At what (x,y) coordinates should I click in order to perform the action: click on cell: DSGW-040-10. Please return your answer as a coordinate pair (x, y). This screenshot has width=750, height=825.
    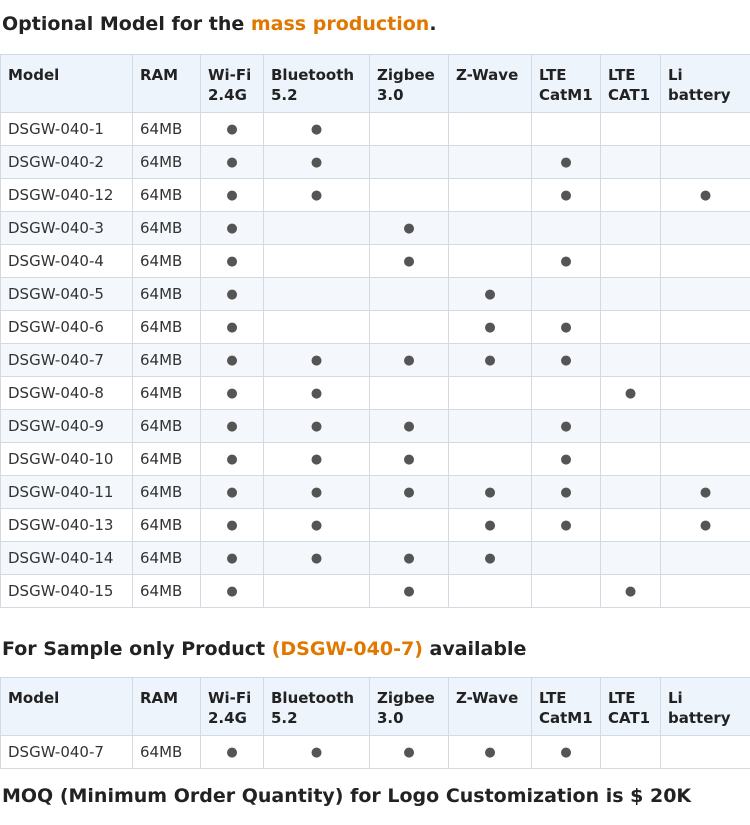
    Looking at the image, I should click on (66, 459).